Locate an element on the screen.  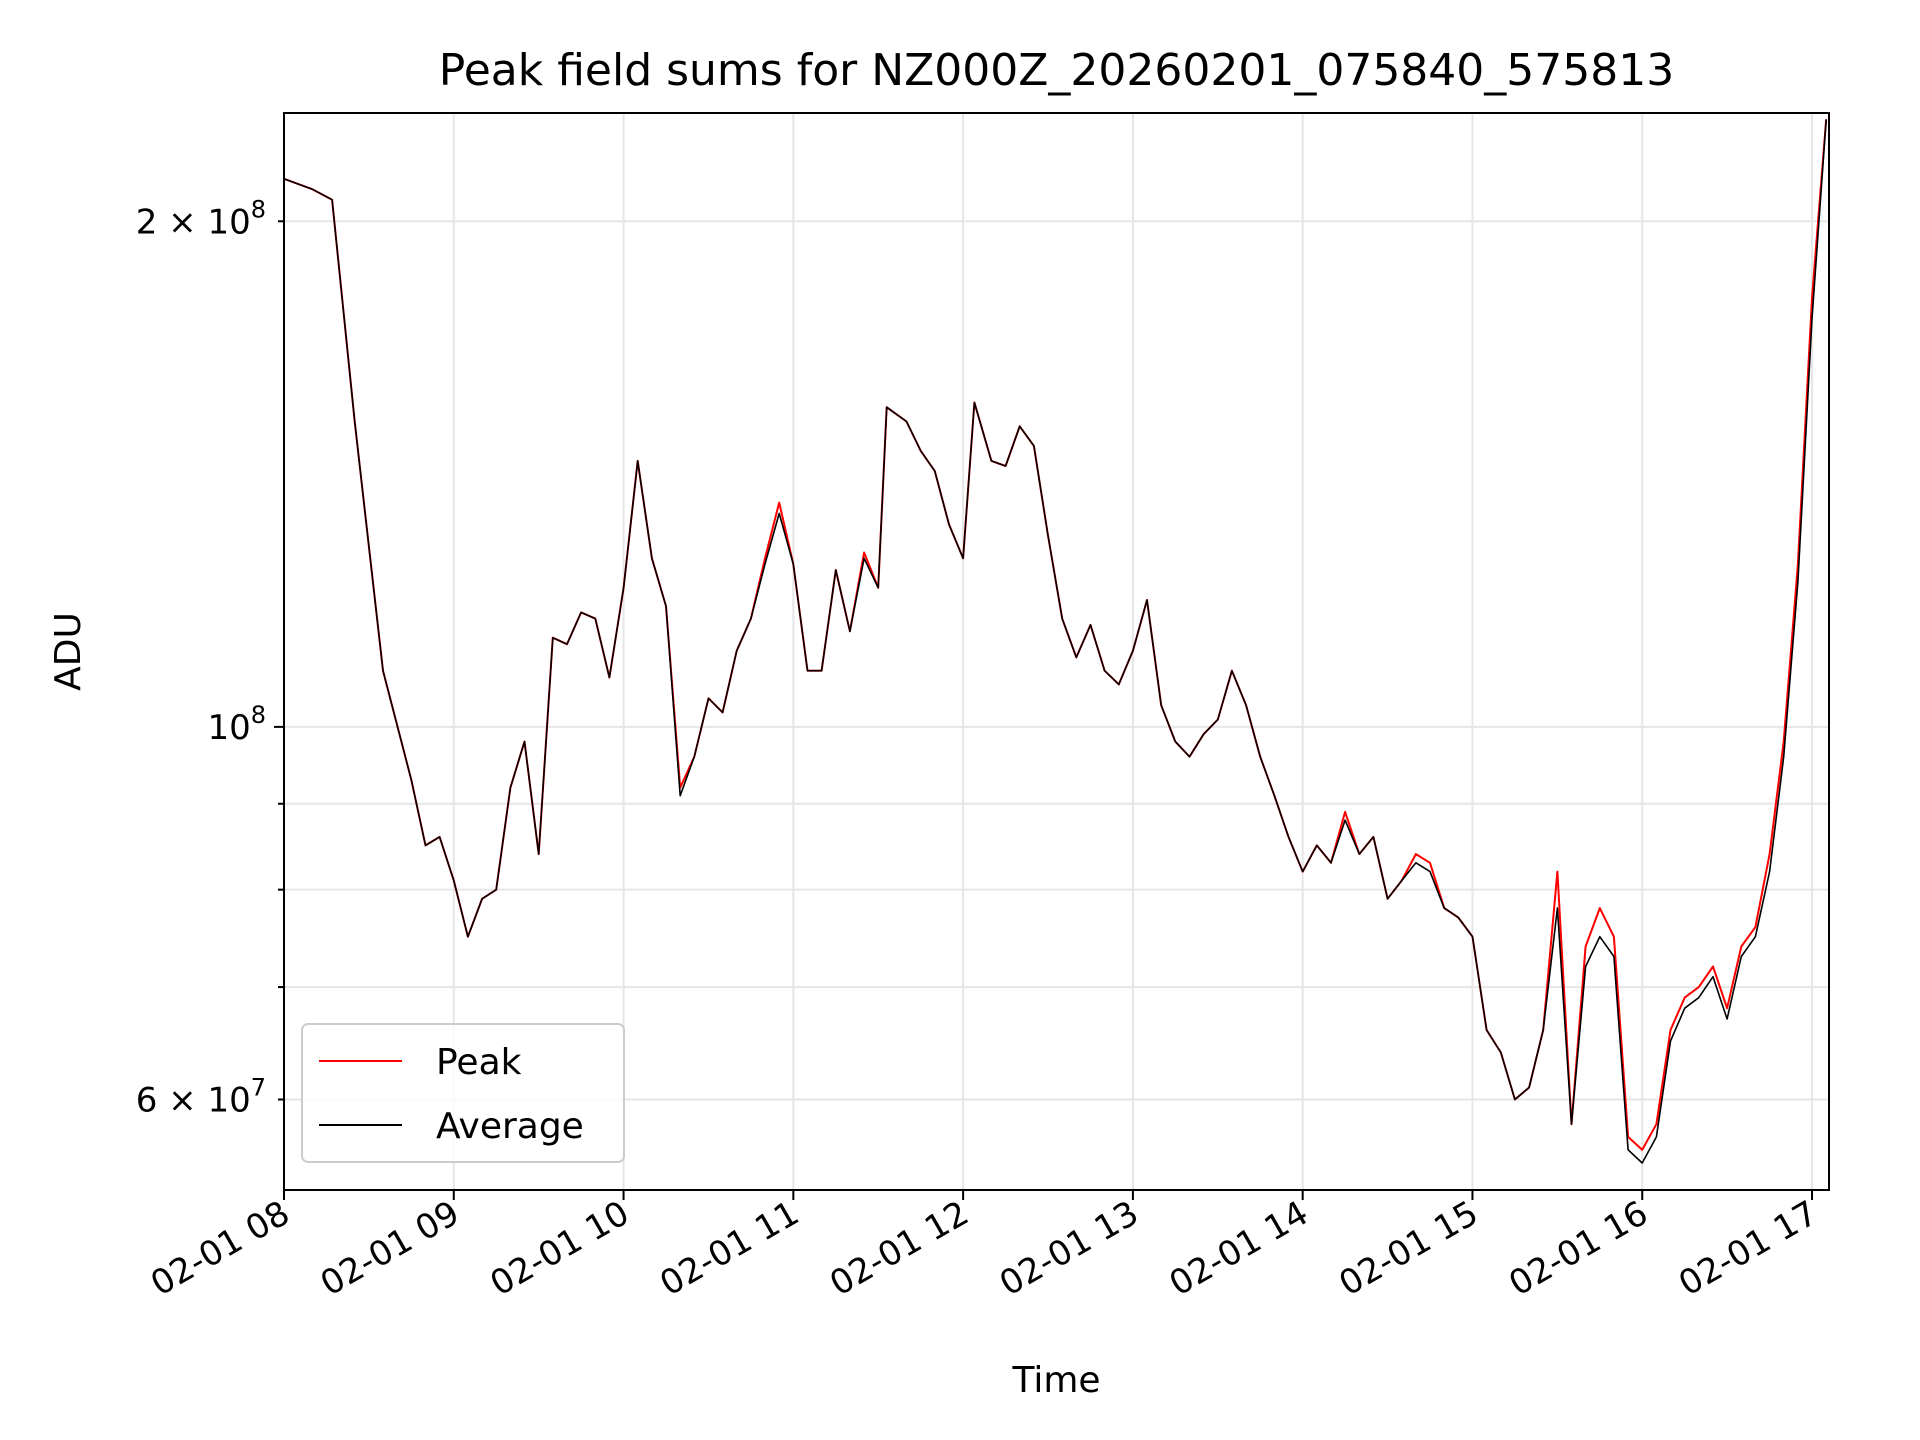
legend: Peak Average is located at coordinates (463, 1093).